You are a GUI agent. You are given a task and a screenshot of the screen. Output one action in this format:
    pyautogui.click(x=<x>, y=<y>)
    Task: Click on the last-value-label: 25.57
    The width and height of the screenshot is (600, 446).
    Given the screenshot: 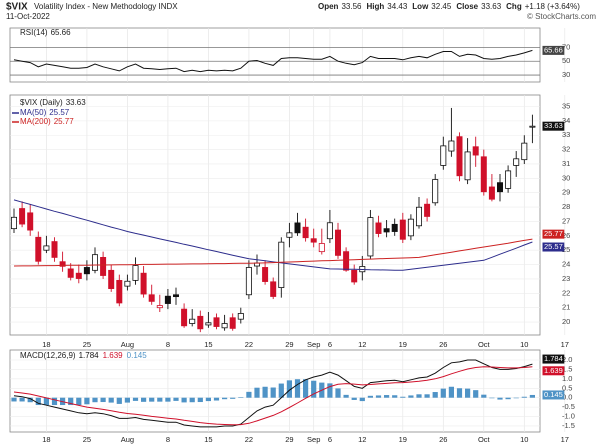 What is the action you would take?
    pyautogui.click(x=553, y=246)
    